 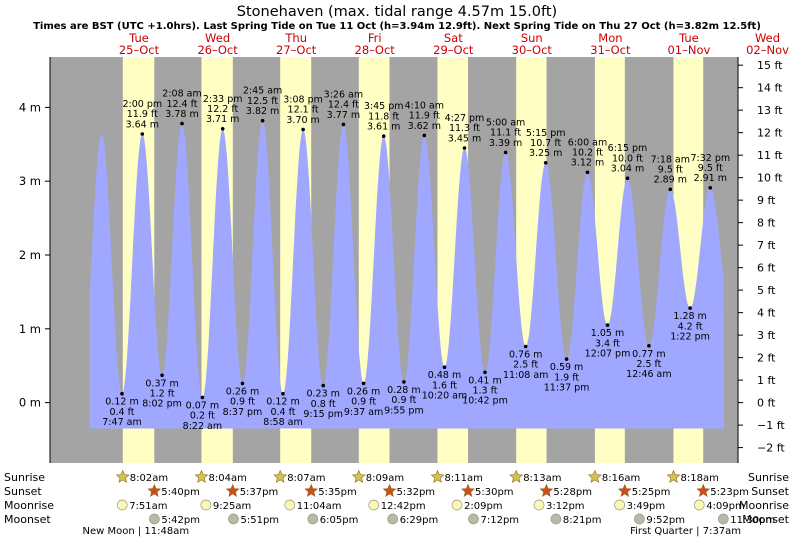 I want to click on y-tick-label-right: 9 ft, so click(x=766, y=200).